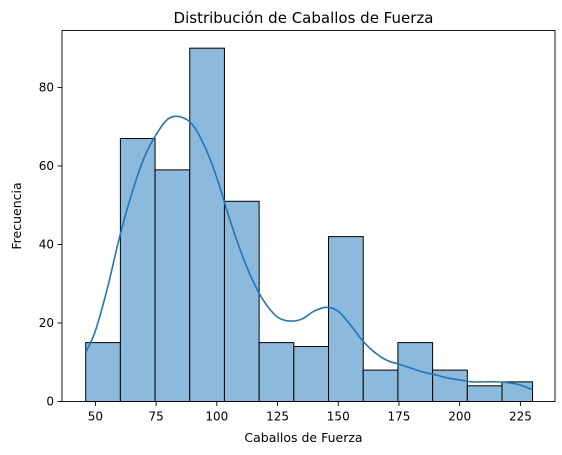 The height and width of the screenshot is (455, 562). Describe the element at coordinates (338, 417) in the screenshot. I see `x-tick-label: 150` at that location.